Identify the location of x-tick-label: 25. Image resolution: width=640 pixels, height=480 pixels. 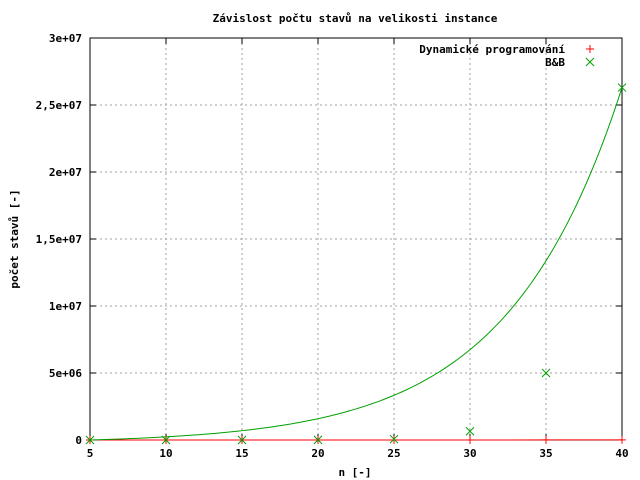
(393, 453).